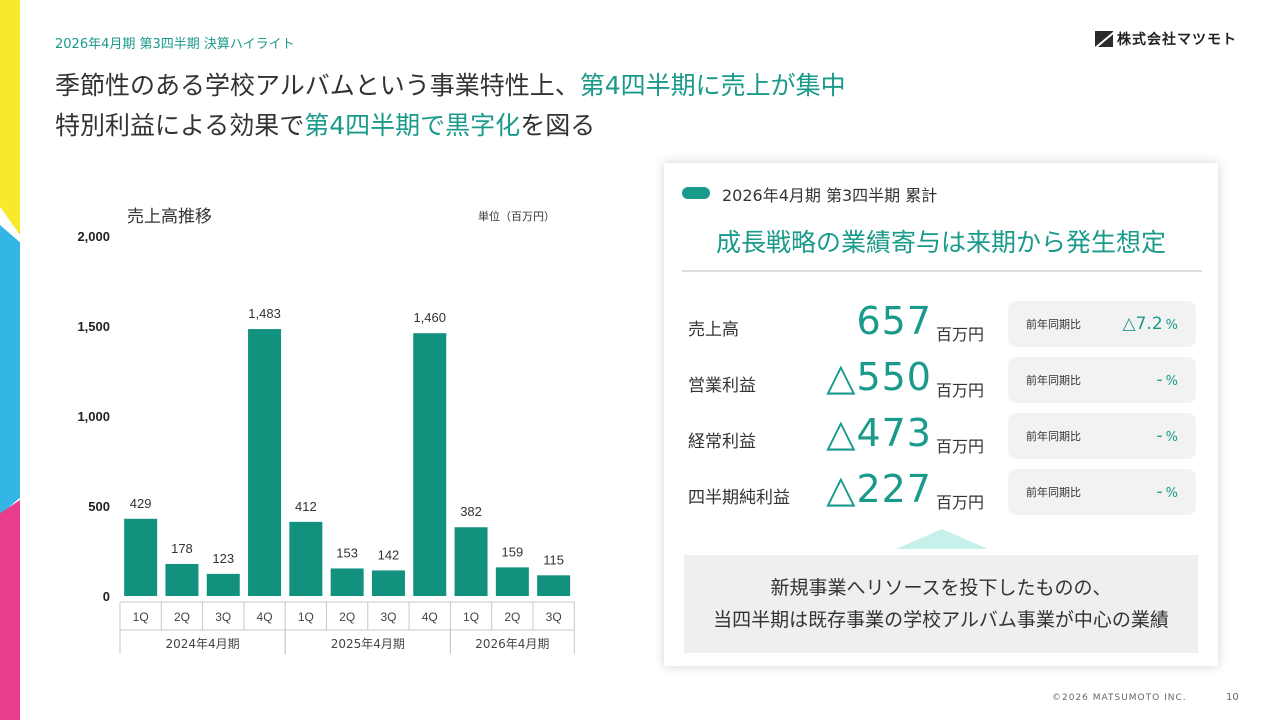  I want to click on stripe-yellow, so click(10, 117).